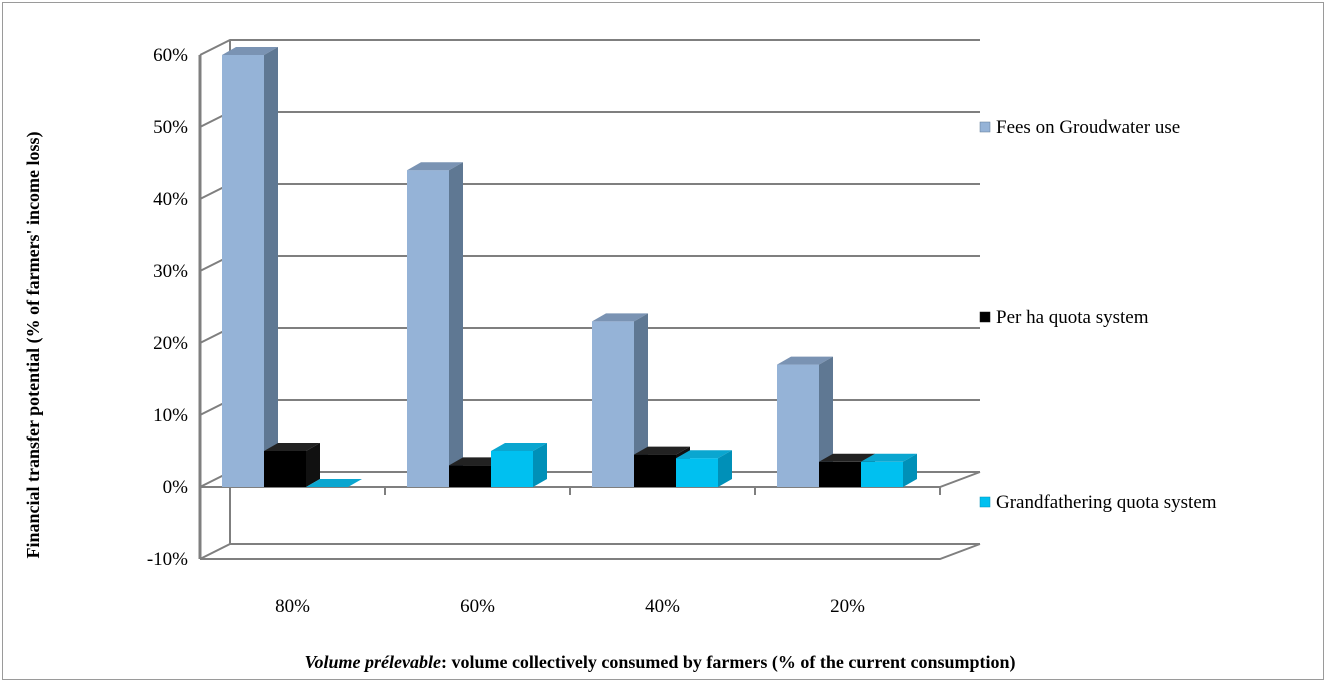 The image size is (1328, 684). What do you see at coordinates (170, 199) in the screenshot?
I see `y-tick-label: 40%` at bounding box center [170, 199].